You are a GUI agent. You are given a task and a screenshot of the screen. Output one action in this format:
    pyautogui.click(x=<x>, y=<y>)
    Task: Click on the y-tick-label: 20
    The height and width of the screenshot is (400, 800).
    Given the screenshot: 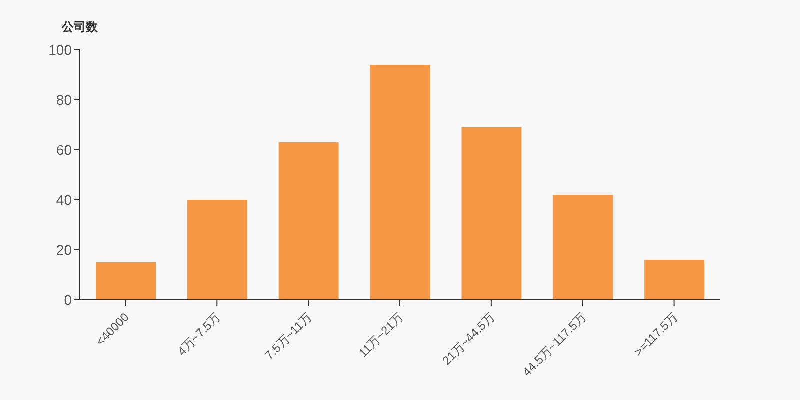 What is the action you would take?
    pyautogui.click(x=64, y=250)
    